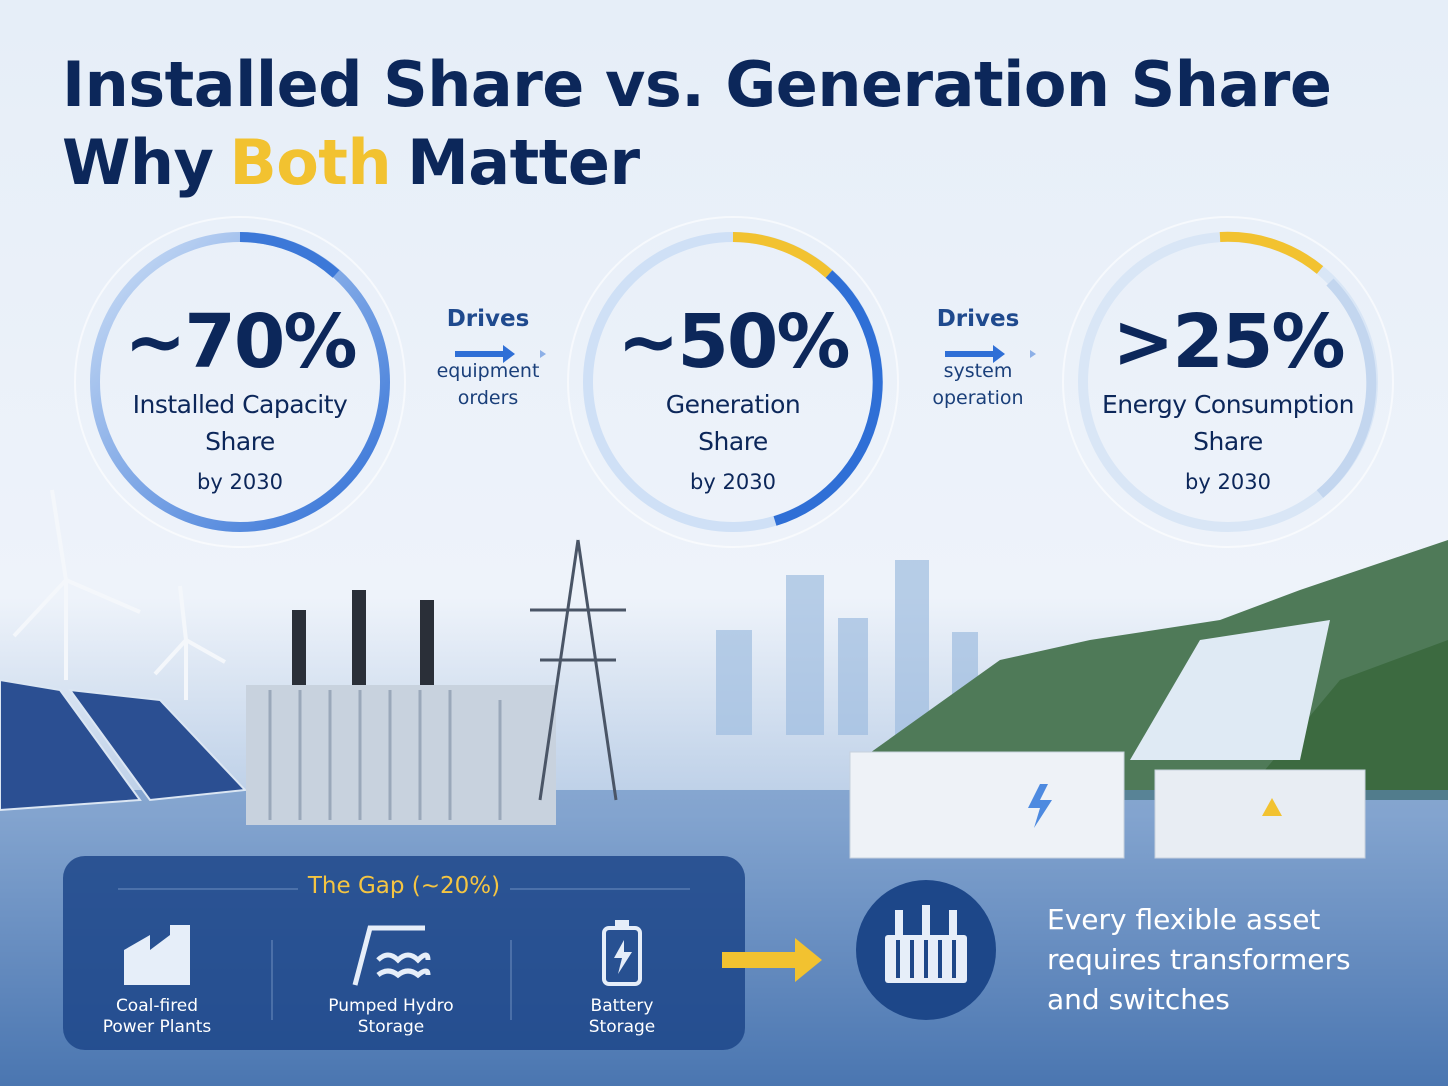 This screenshot has width=1448, height=1086. I want to click on stat-label: Installed Capacity Share, so click(240, 423).